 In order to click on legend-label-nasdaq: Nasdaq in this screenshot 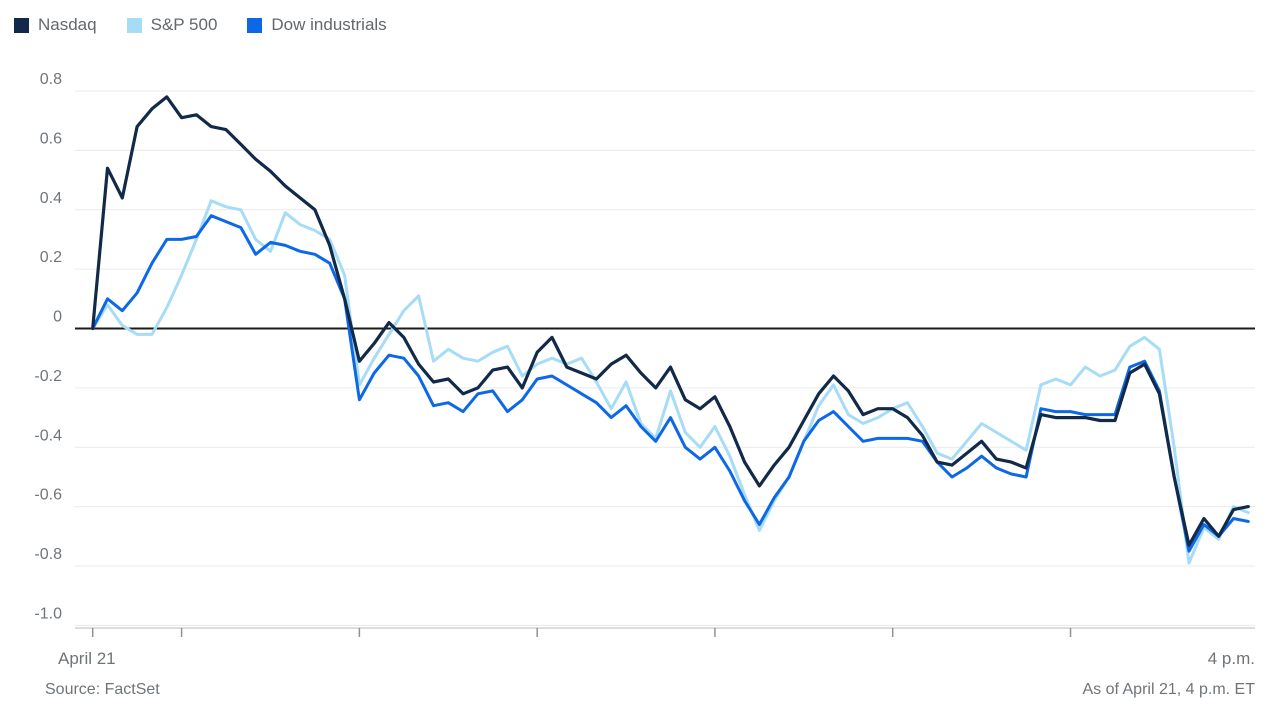, I will do `click(67, 24)`.